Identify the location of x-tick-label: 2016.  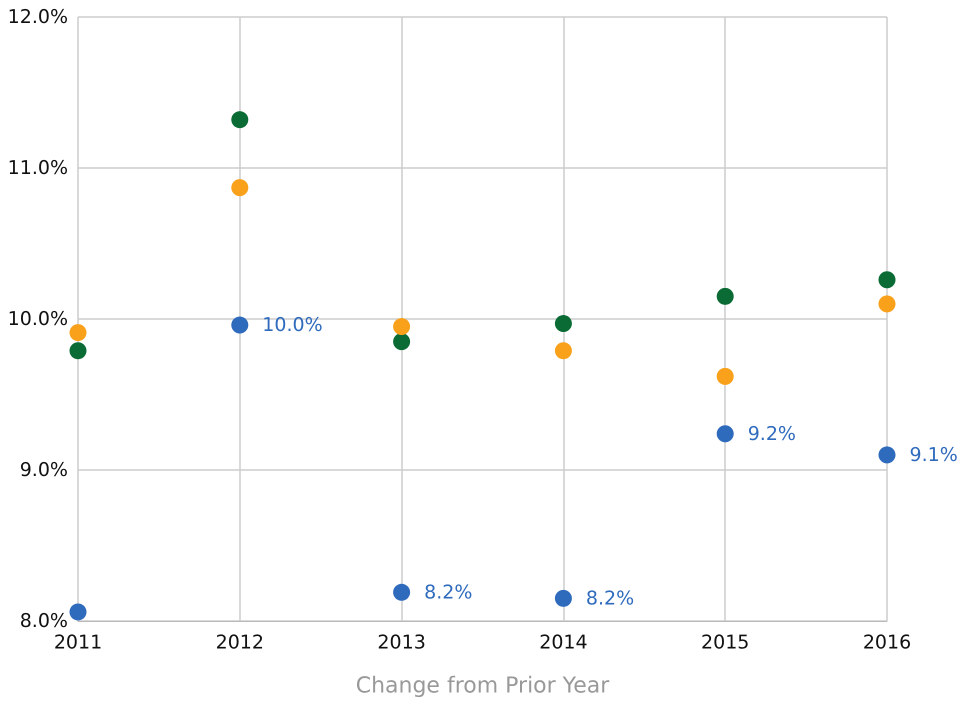
(887, 643).